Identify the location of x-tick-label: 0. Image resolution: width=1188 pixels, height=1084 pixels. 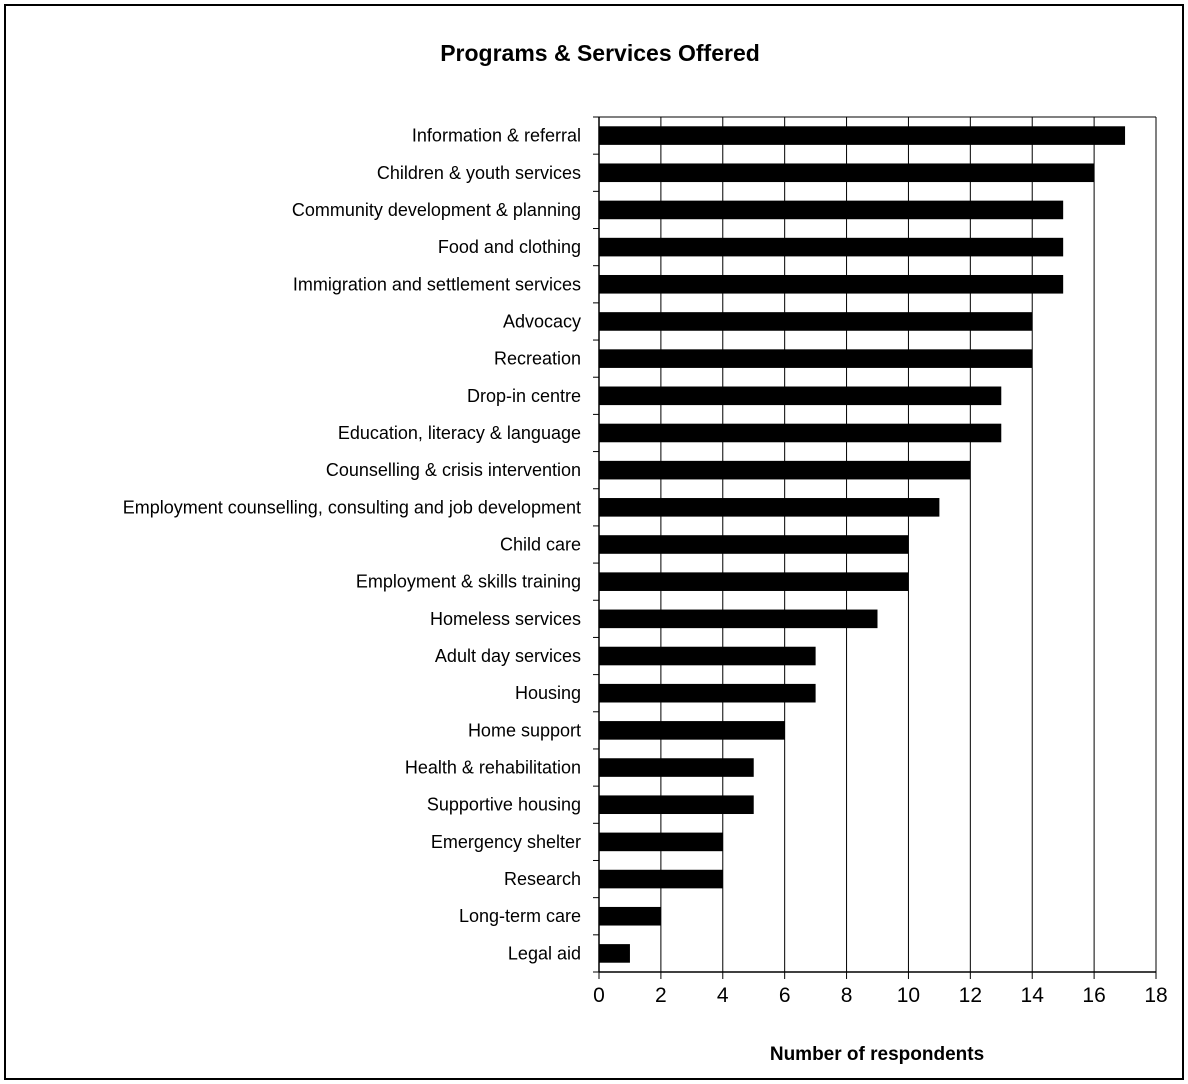
(599, 995).